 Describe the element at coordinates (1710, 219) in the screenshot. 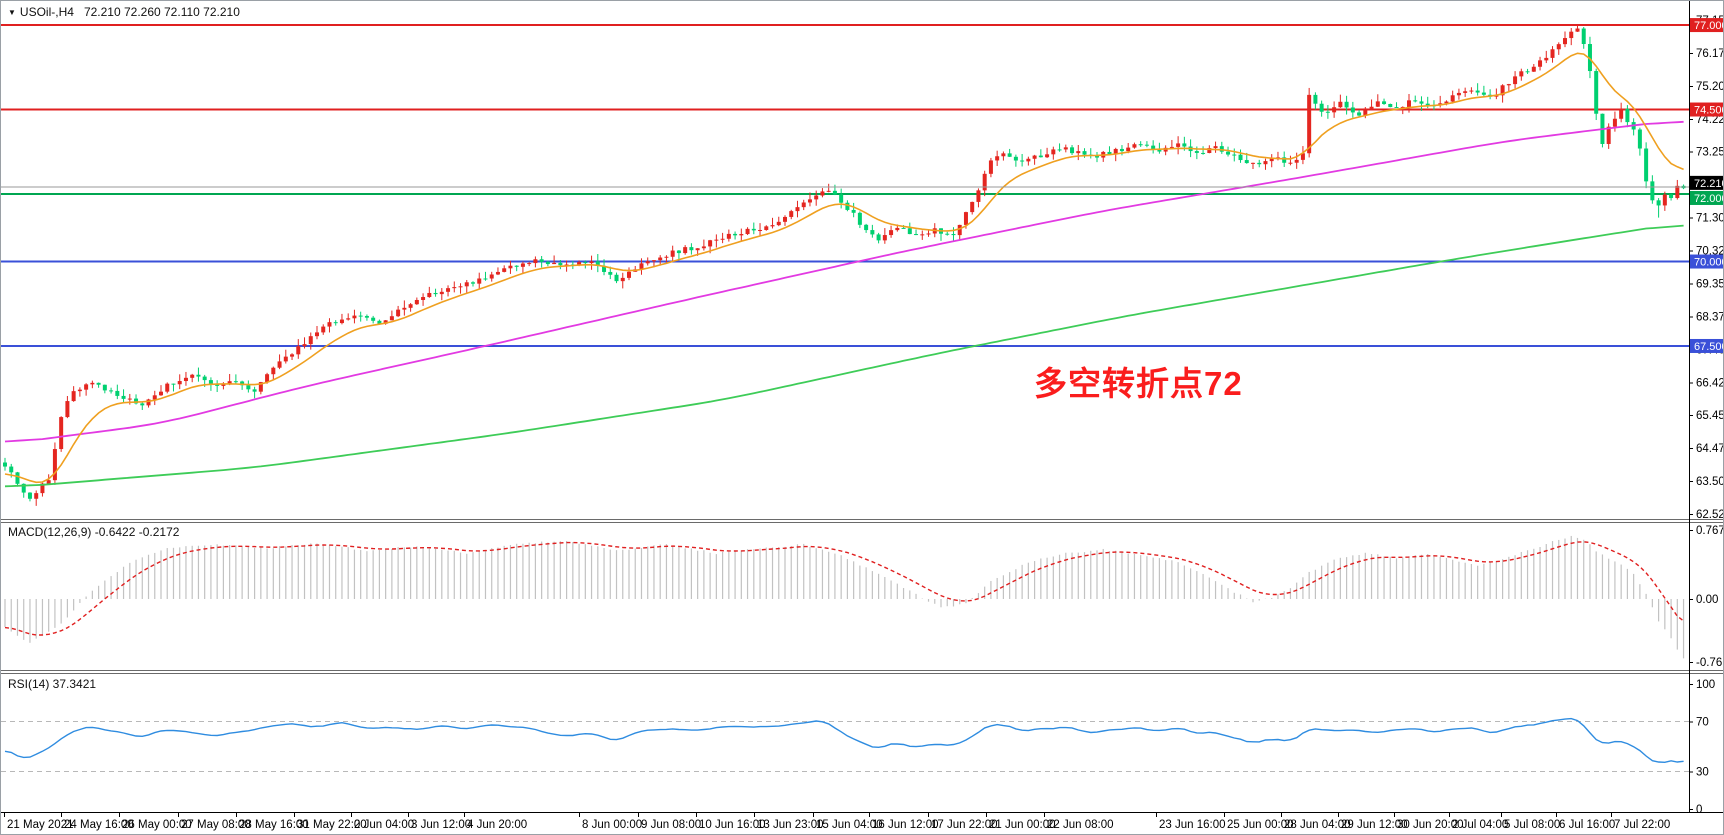

I see `price-tick-label: 71.300` at that location.